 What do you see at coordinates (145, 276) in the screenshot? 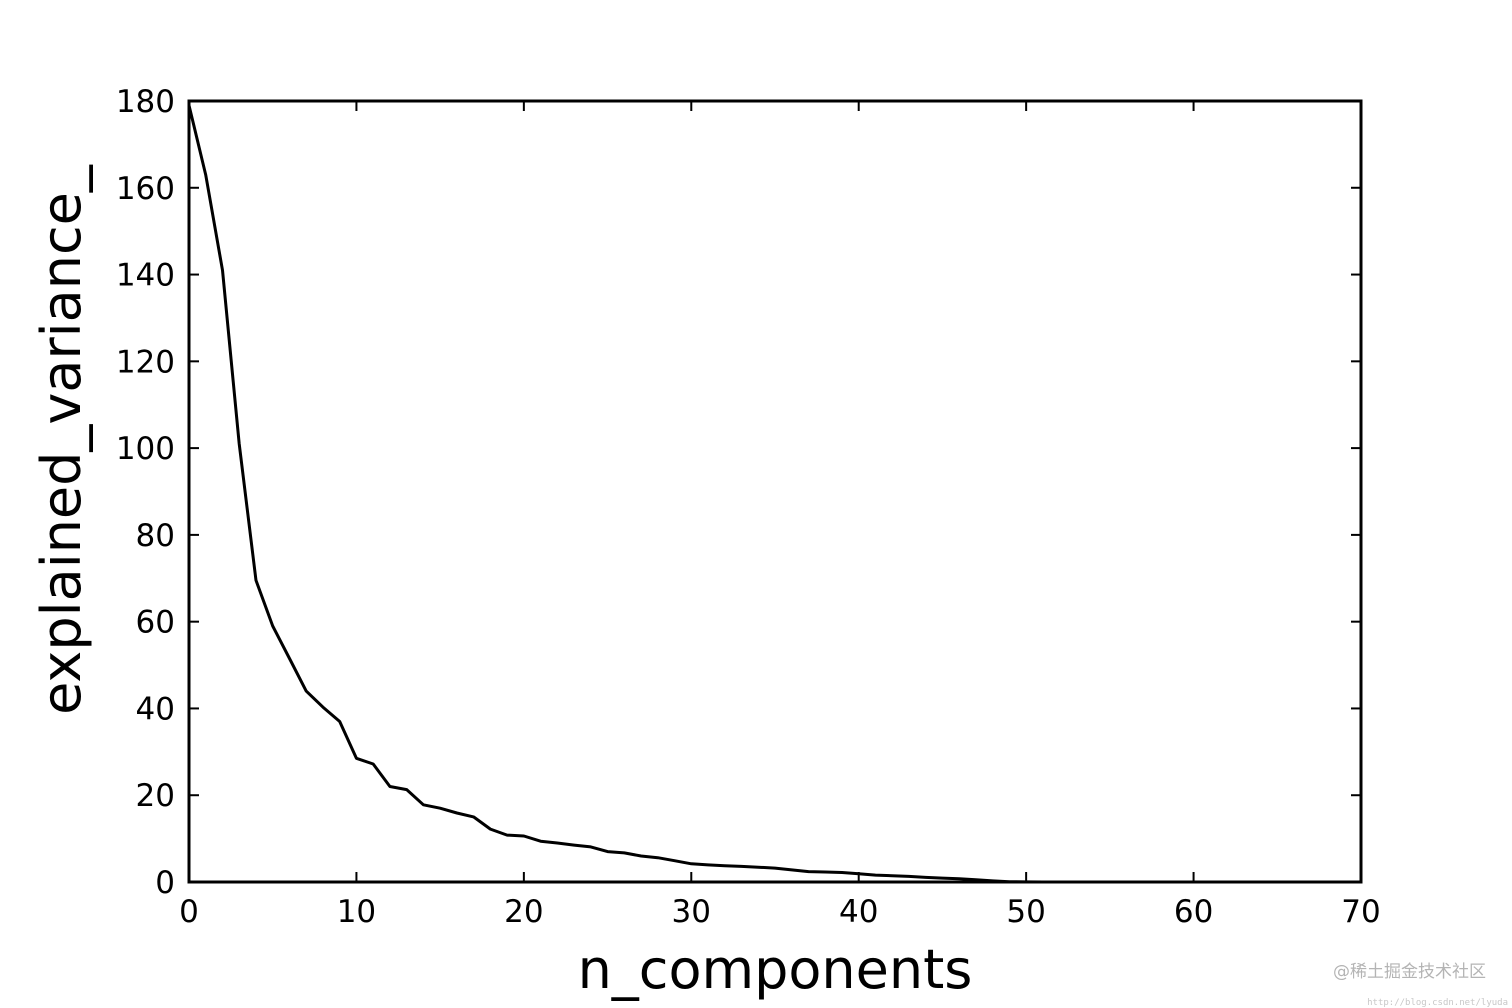
I see `y-tick-label: 140` at bounding box center [145, 276].